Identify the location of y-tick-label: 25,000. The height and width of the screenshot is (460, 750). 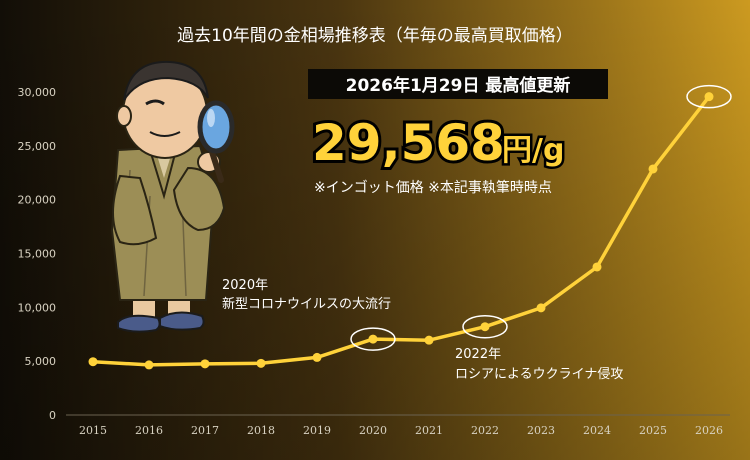
(37, 146).